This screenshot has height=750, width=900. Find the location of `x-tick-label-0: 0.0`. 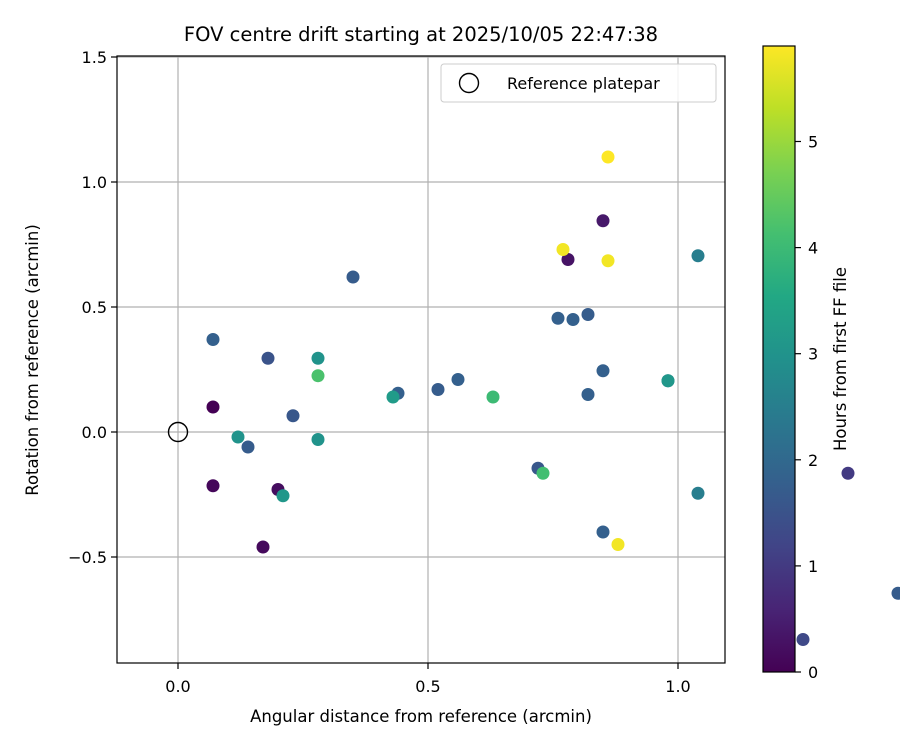

x-tick-label-0: 0.0 is located at coordinates (177, 686).